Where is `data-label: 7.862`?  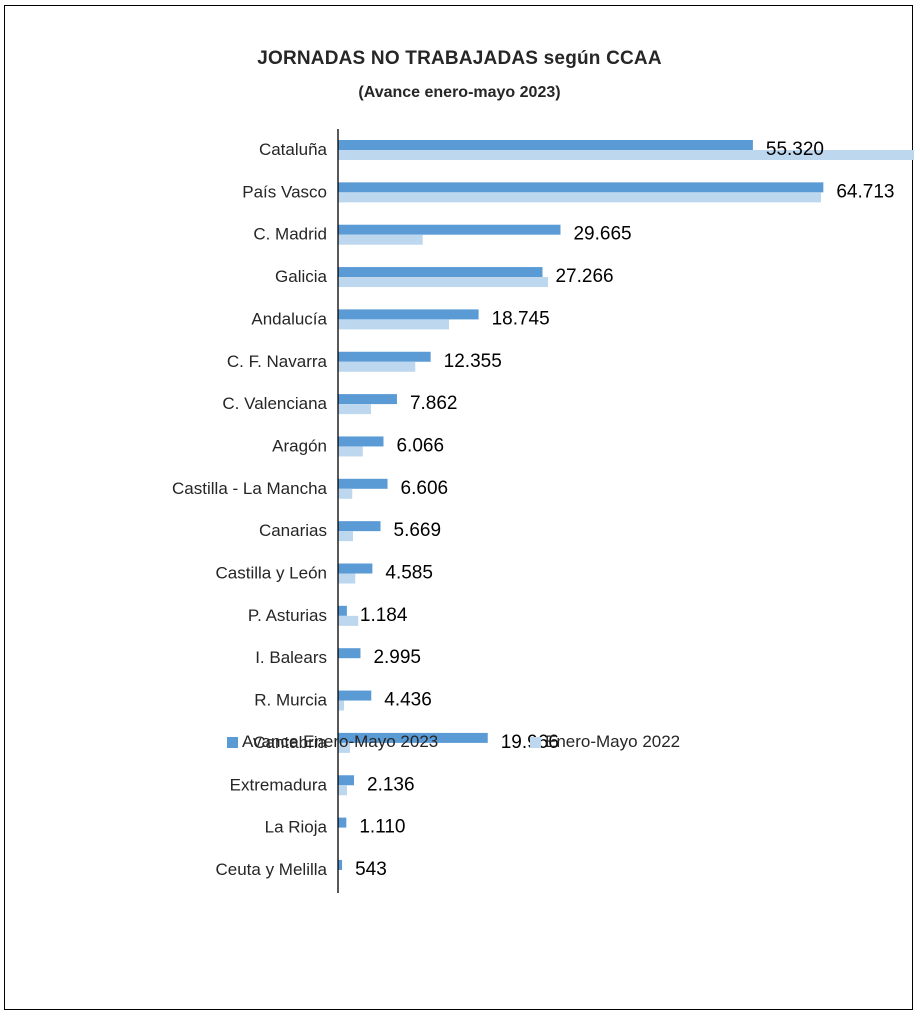
data-label: 7.862 is located at coordinates (434, 403).